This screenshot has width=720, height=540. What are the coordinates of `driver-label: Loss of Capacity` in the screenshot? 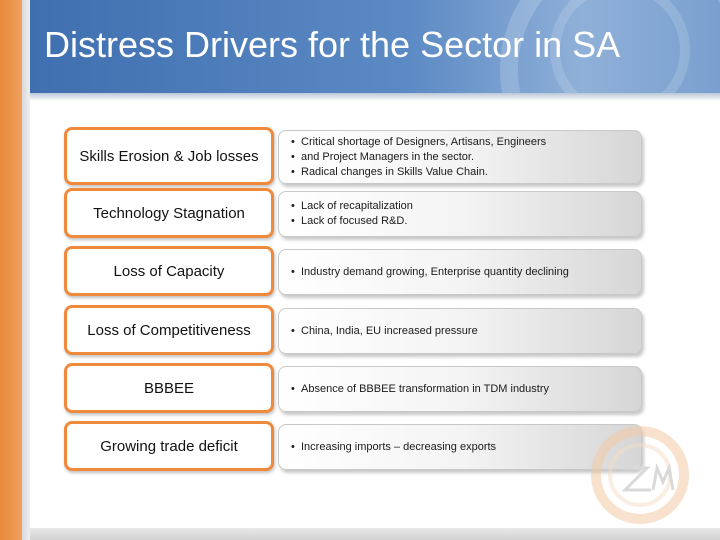 It's located at (169, 271).